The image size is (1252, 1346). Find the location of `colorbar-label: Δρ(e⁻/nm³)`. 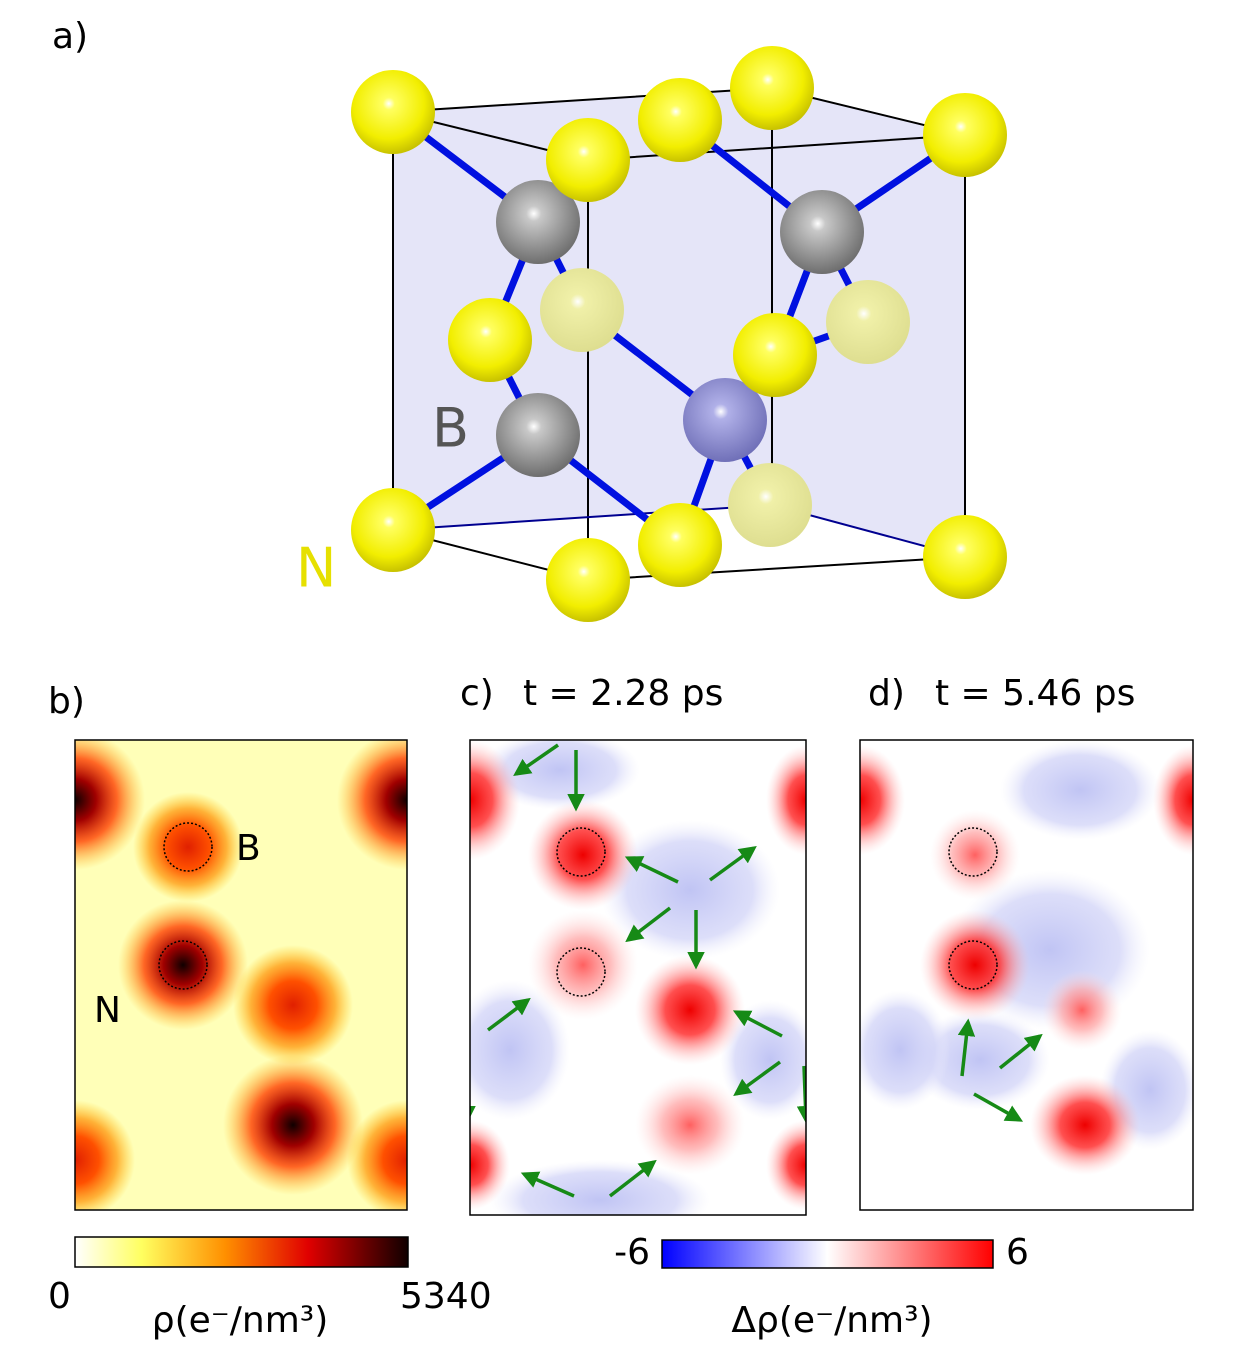

colorbar-label: Δρ(e⁻/nm³) is located at coordinates (831, 1320).